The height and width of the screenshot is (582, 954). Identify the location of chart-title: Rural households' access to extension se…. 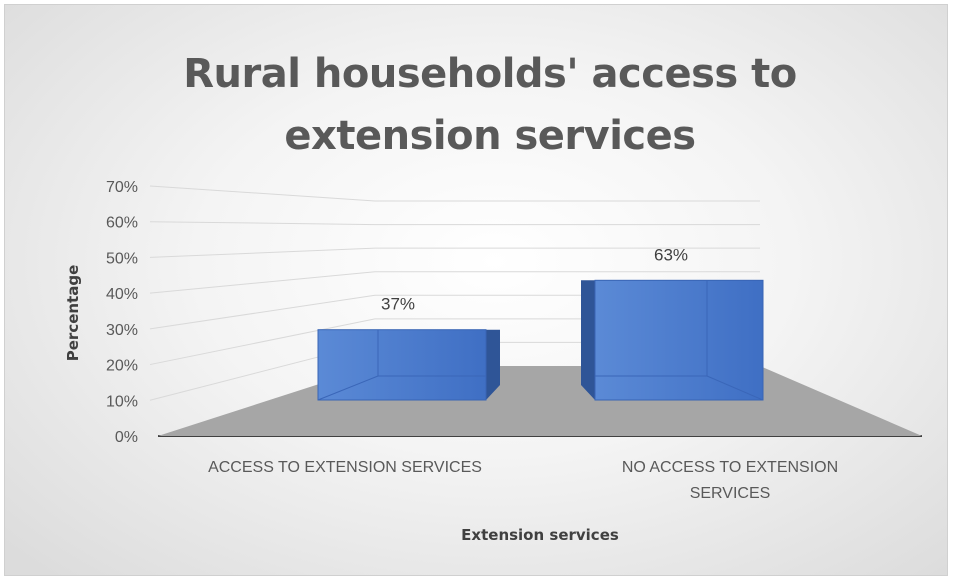
(490, 105).